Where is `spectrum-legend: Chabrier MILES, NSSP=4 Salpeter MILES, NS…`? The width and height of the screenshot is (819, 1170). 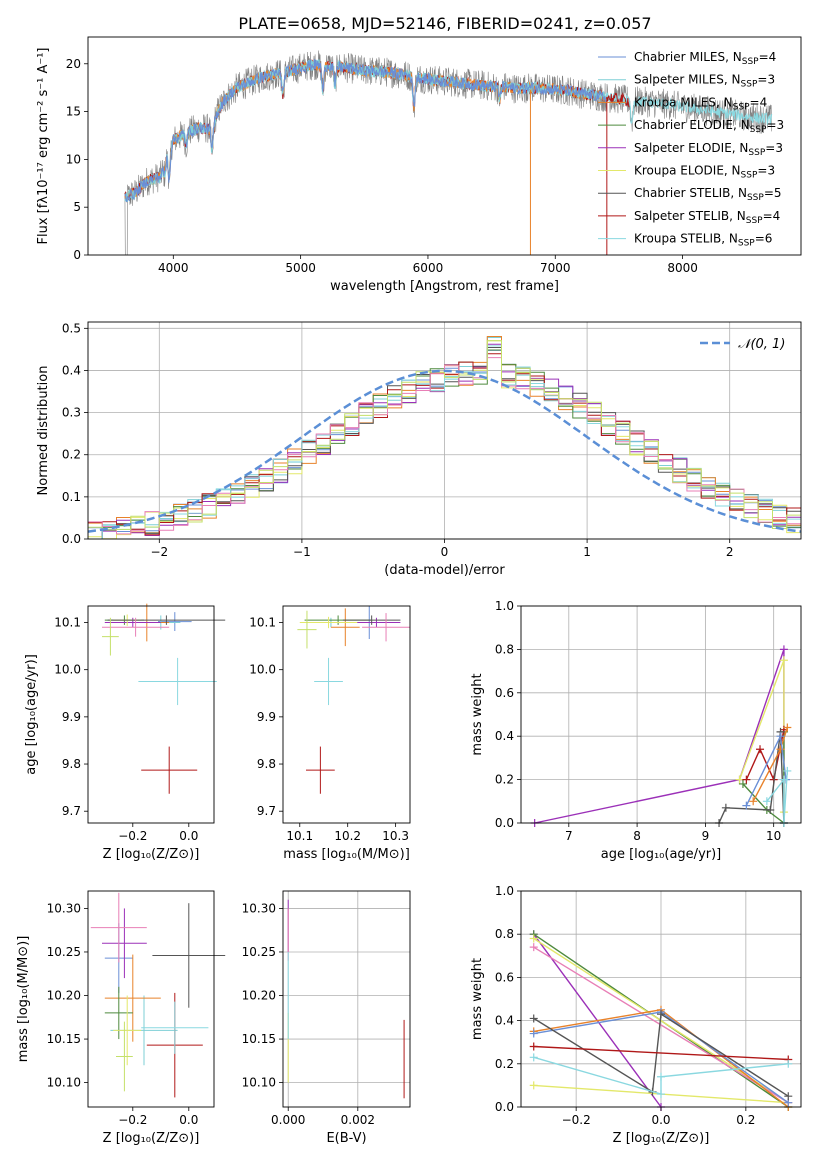 spectrum-legend: Chabrier MILES, NSSP=4 Salpeter MILES, NS… is located at coordinates (691, 149).